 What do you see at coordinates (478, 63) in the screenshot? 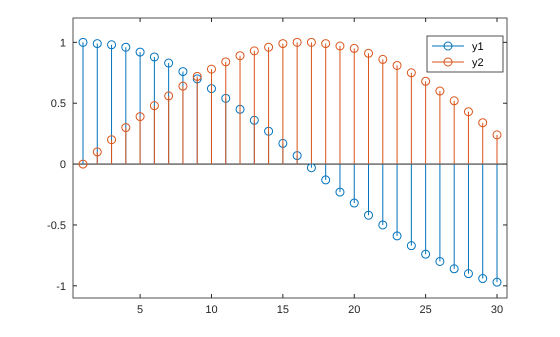
I see `legend-label: y2` at bounding box center [478, 63].